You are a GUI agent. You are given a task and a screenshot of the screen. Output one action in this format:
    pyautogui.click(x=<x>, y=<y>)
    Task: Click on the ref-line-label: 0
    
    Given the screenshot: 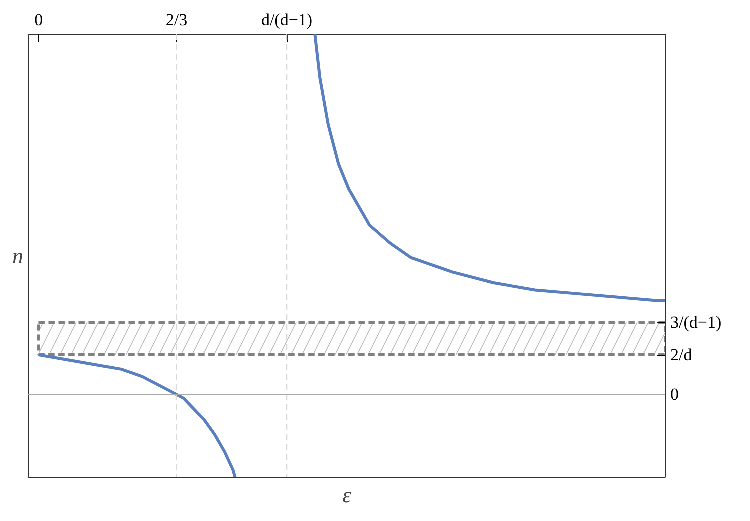 What is the action you would take?
    pyautogui.click(x=674, y=394)
    